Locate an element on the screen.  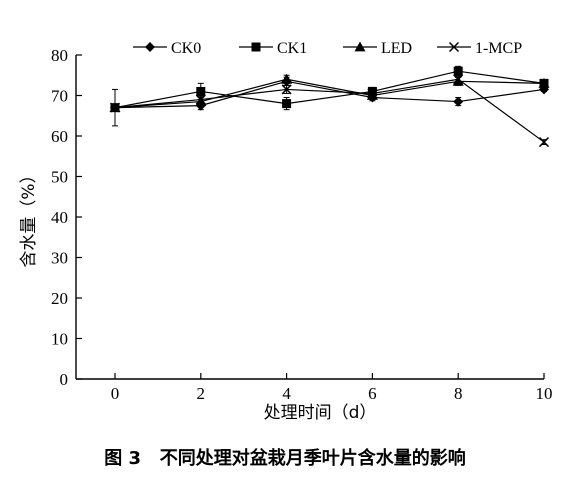
legend: CK0 CK1 LED 1-MCP is located at coordinates (327, 48).